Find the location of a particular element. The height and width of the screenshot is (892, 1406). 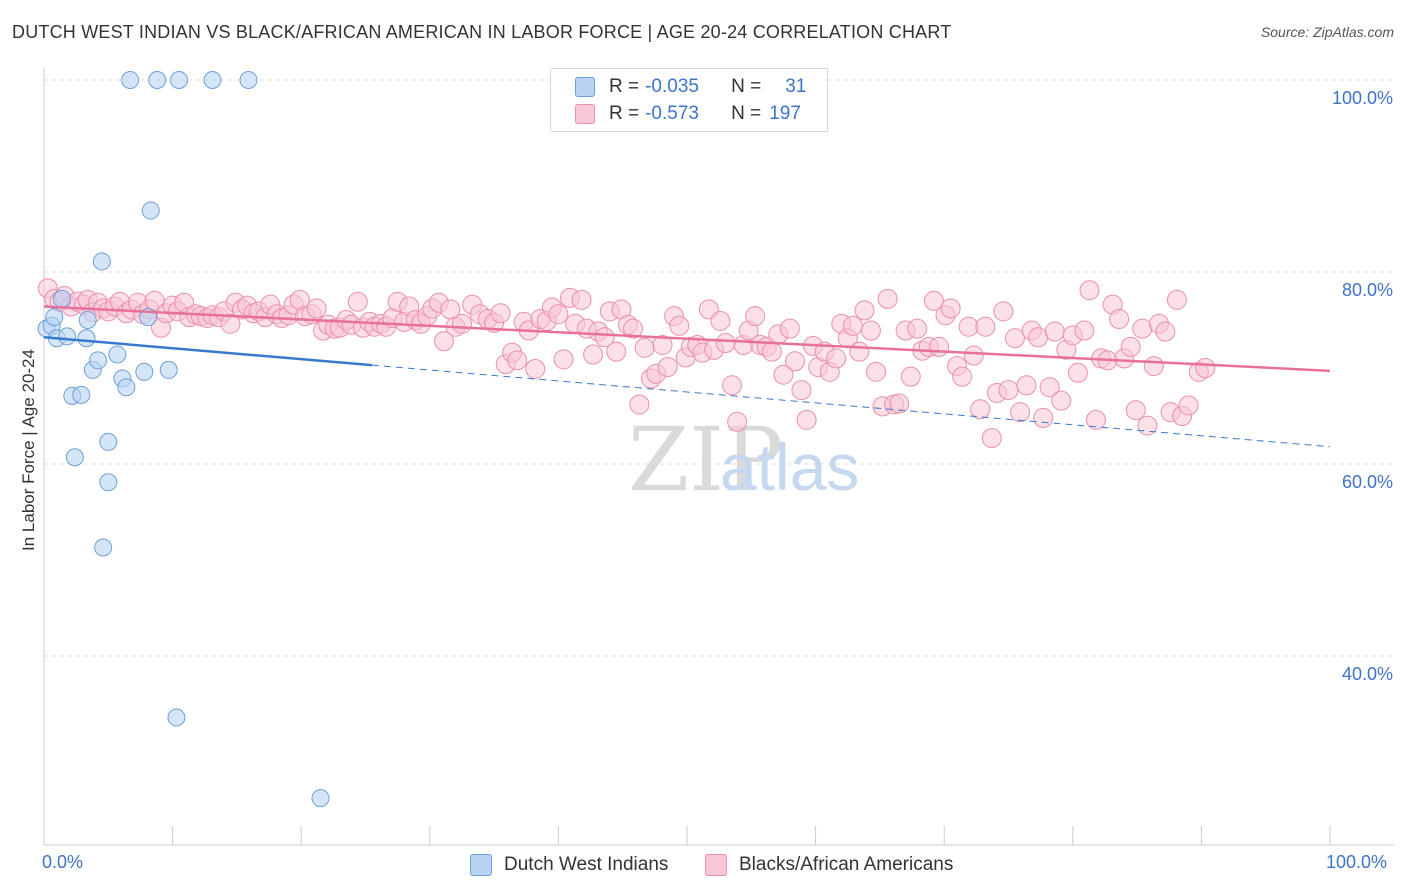

bottom-legend-label: Dutch West Indians is located at coordinates (586, 864).